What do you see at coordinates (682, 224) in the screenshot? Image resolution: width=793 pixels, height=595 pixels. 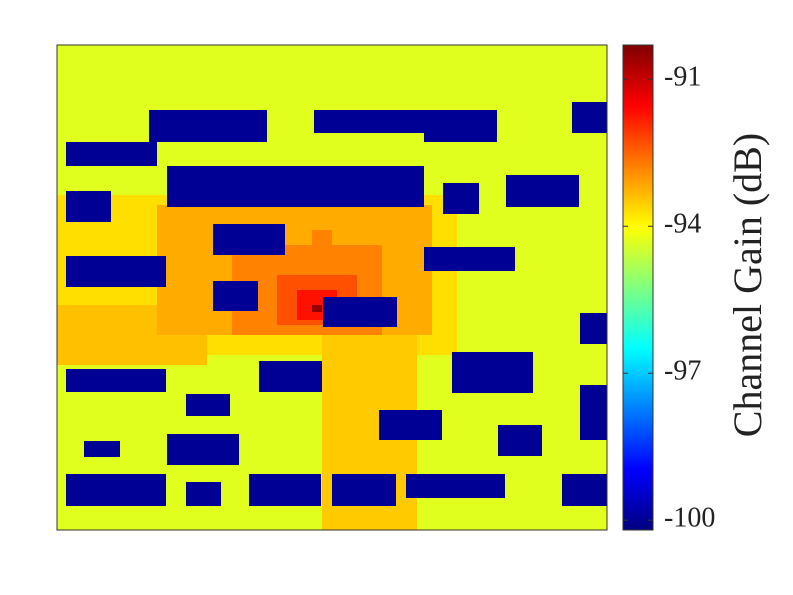 I see `colorbar-tick-label: -94` at bounding box center [682, 224].